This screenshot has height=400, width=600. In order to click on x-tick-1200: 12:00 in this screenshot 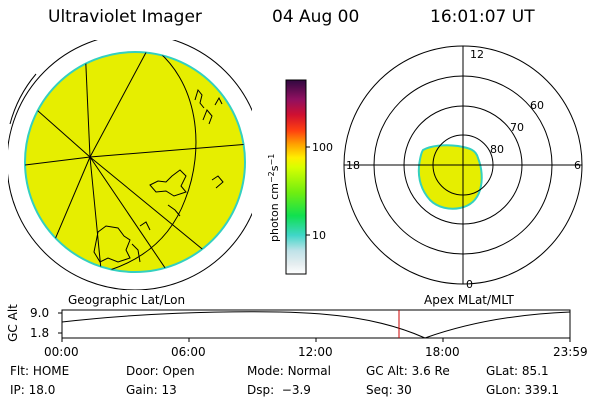, I will do `click(315, 352)`.